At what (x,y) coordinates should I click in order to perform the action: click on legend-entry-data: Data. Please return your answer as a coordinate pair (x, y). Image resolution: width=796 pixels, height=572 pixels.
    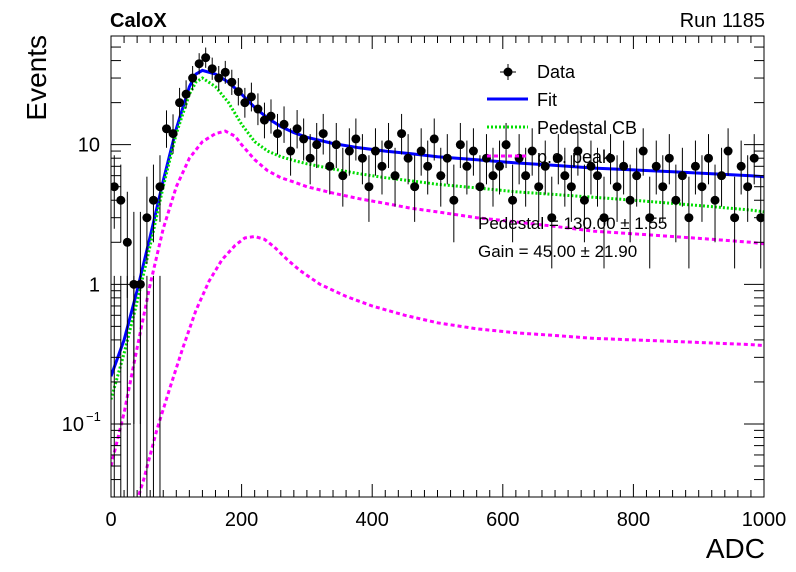
    Looking at the image, I should click on (538, 72).